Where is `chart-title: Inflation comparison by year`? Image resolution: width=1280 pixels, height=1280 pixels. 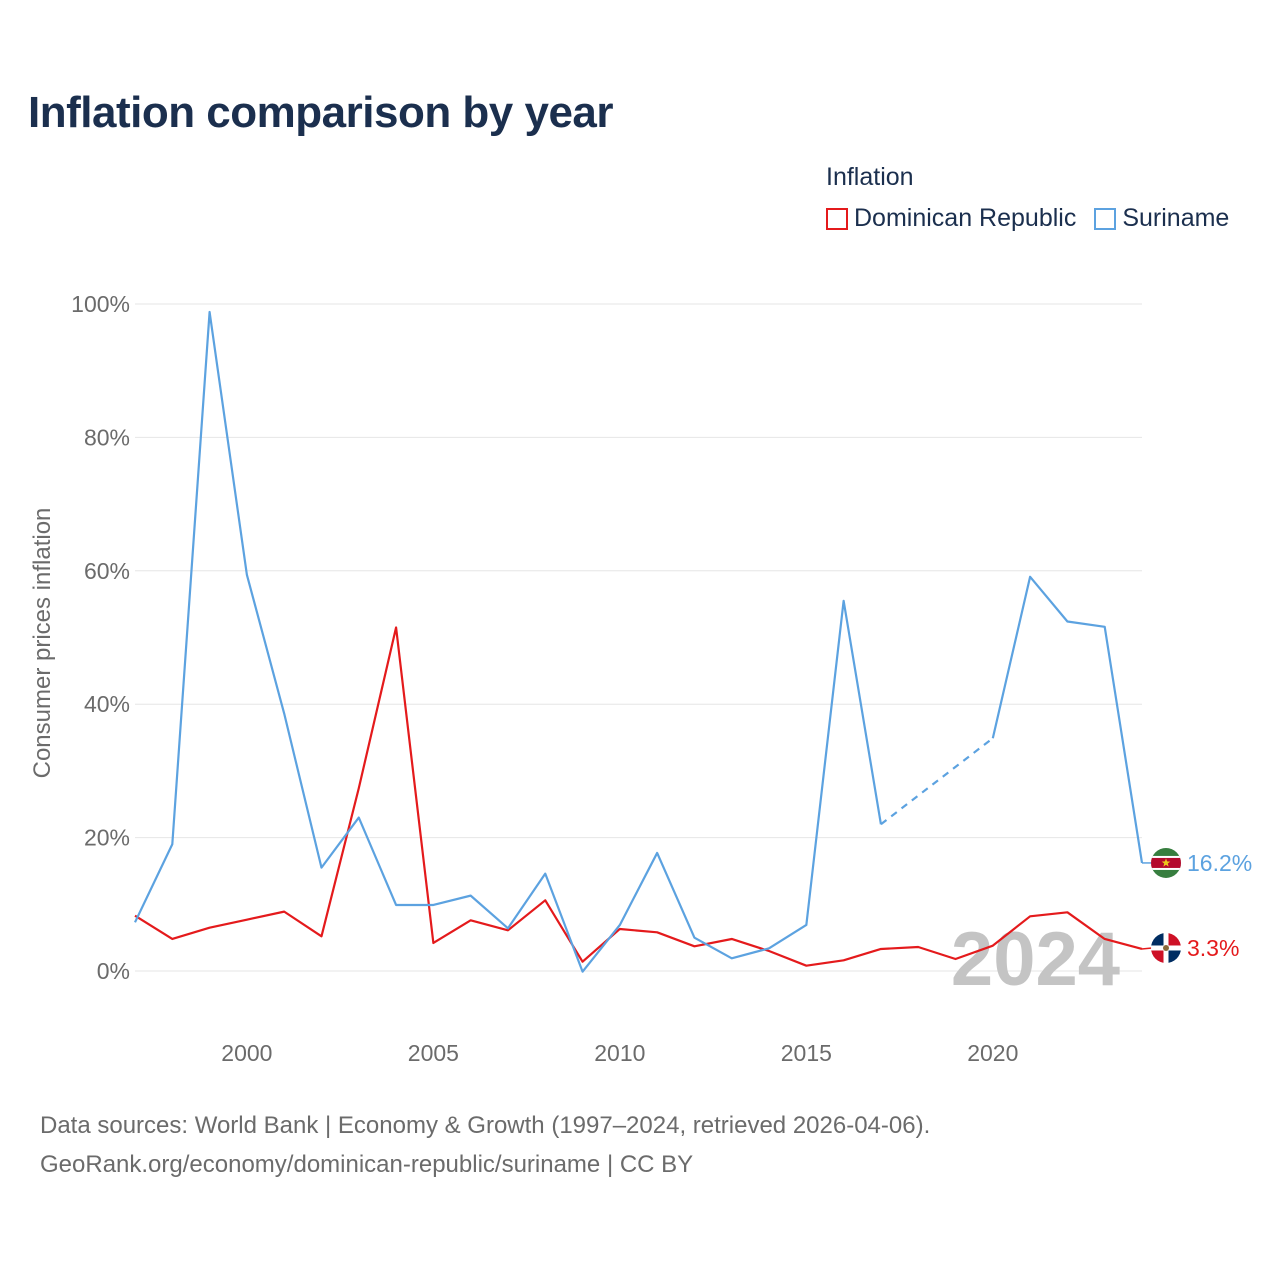 chart-title: Inflation comparison by year is located at coordinates (321, 112).